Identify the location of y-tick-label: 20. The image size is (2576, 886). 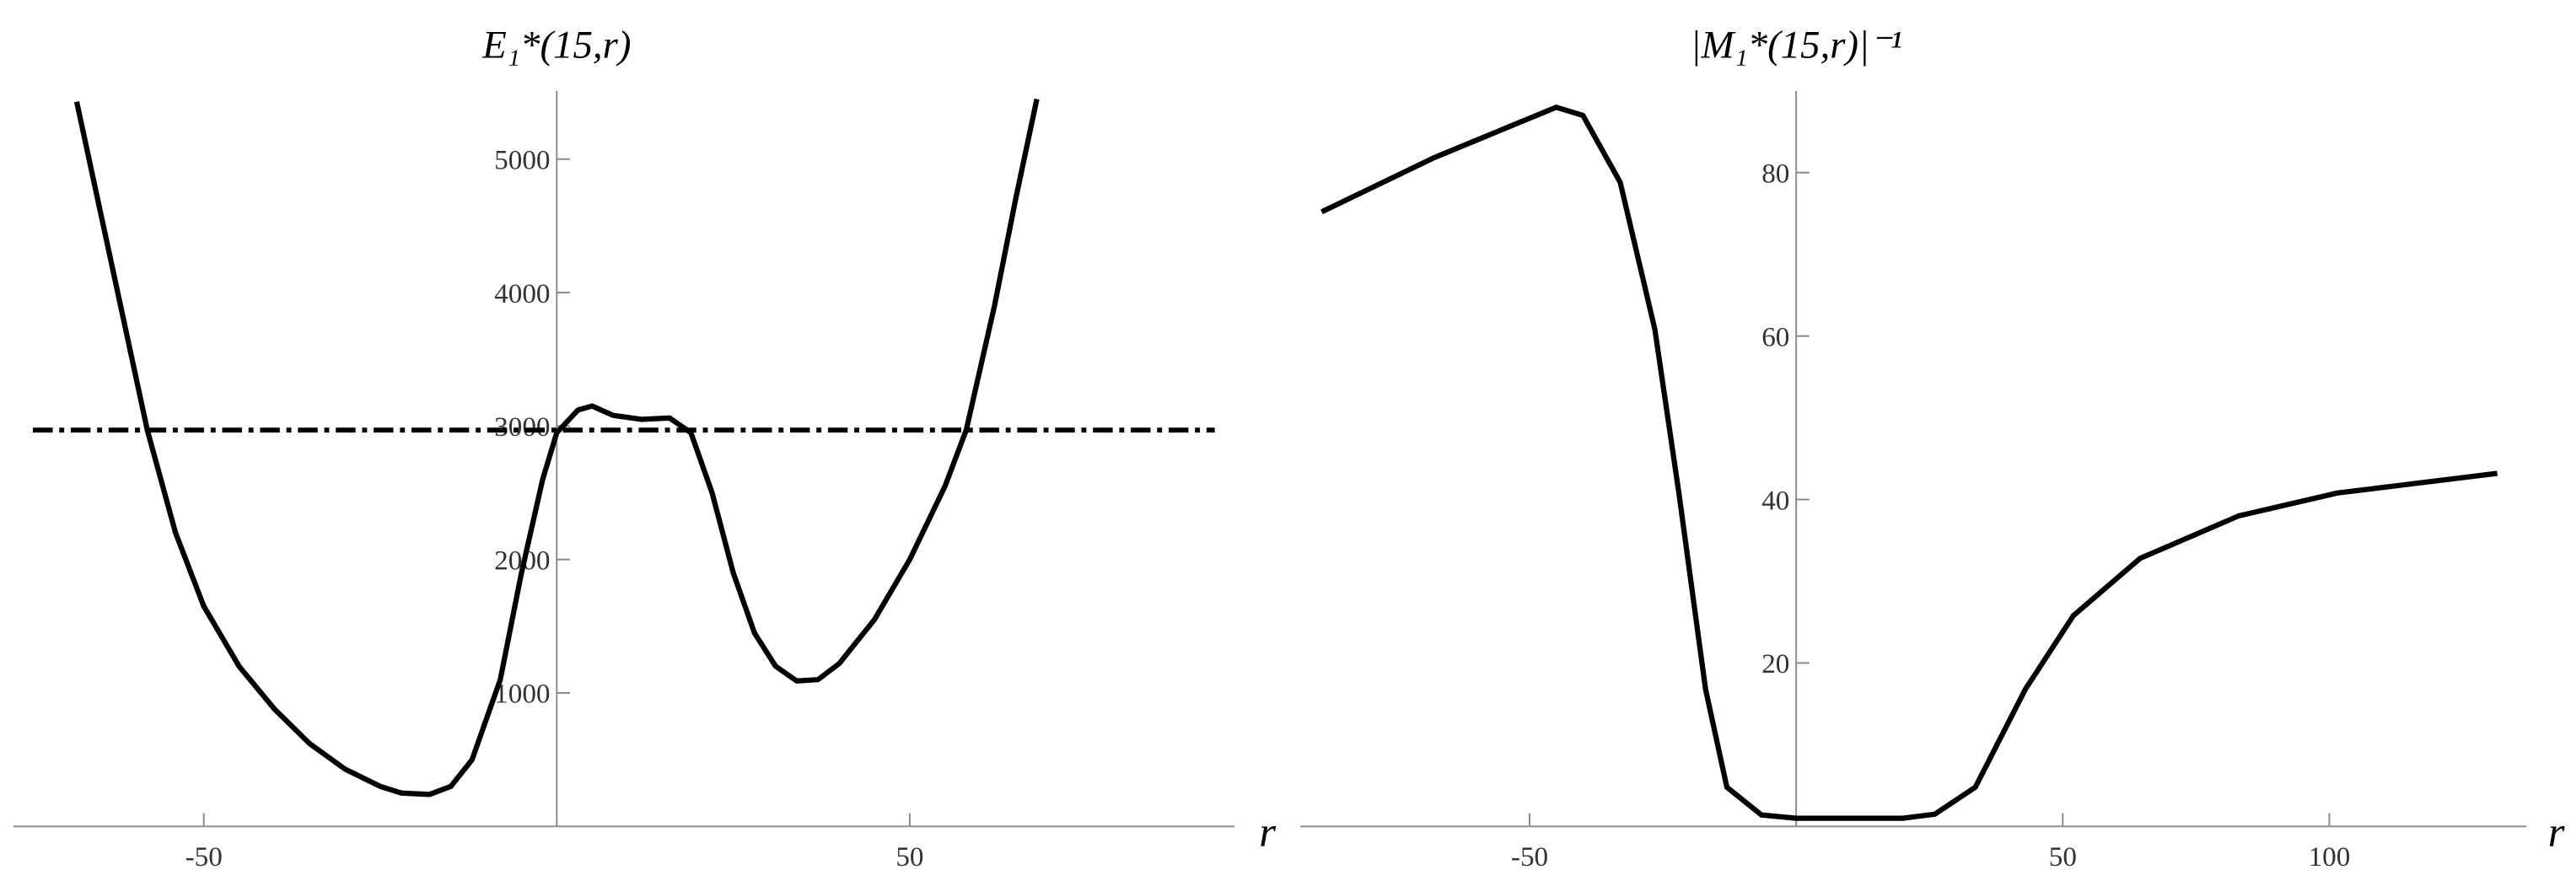
(1775, 663).